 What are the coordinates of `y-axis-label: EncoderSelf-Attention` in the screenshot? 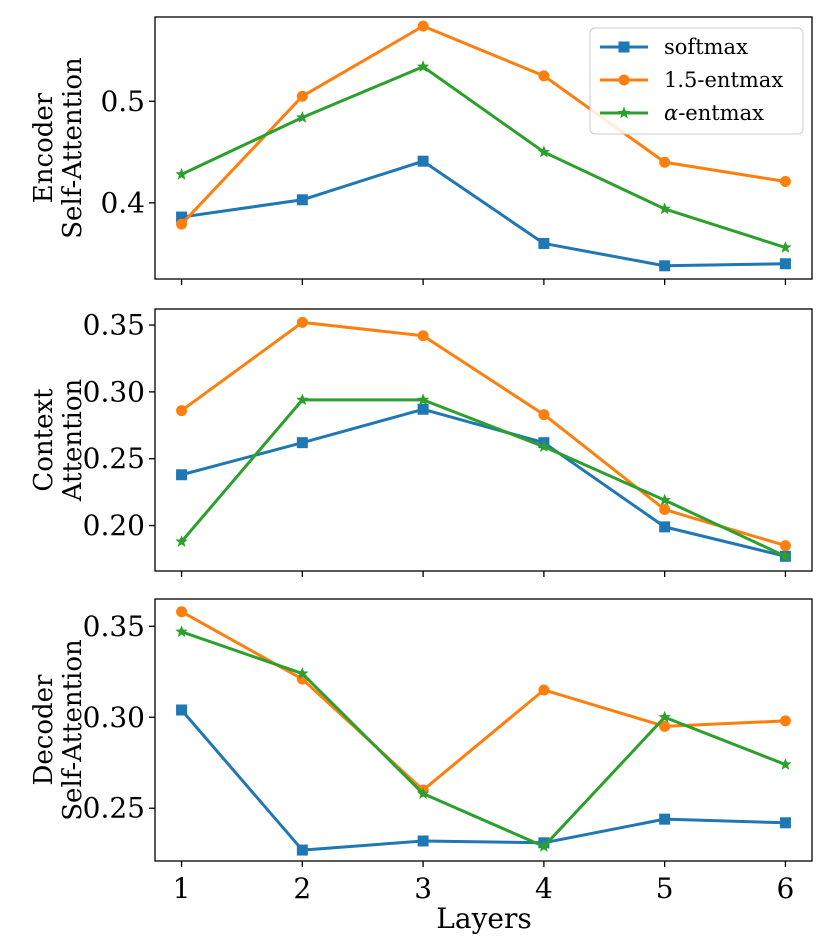 It's located at (58, 148).